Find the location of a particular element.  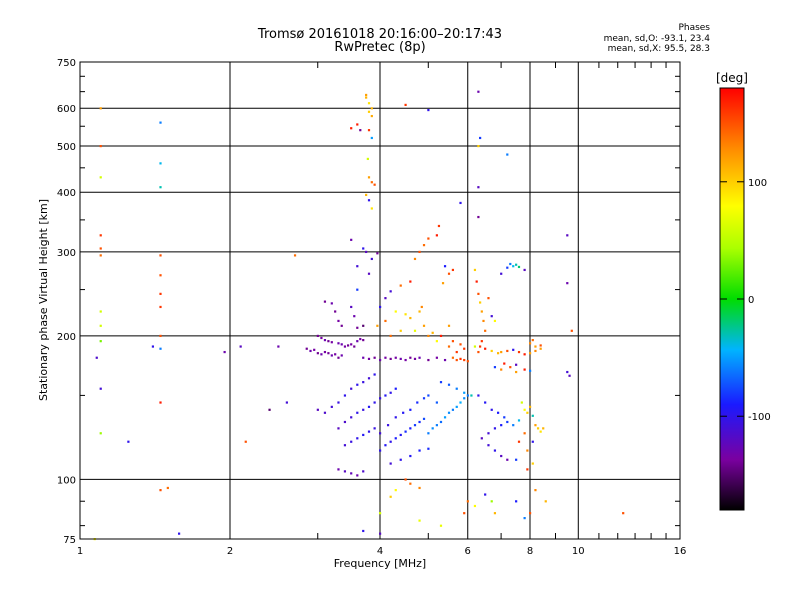

y-tick-label: 500 is located at coordinates (66, 147).